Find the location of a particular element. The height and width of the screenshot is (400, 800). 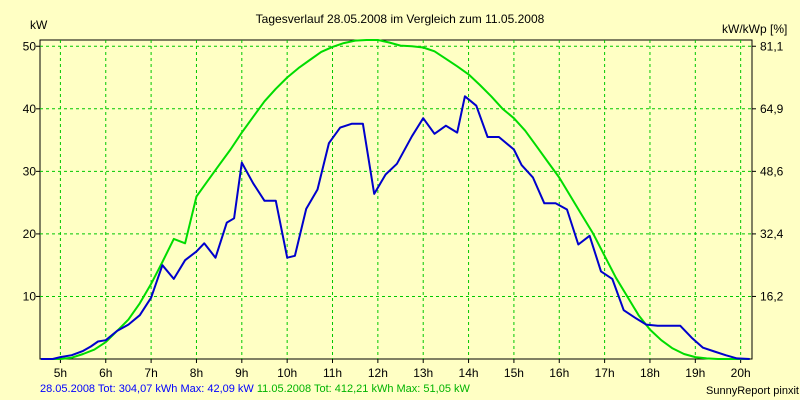

x-tick-label: 20h is located at coordinates (741, 373).